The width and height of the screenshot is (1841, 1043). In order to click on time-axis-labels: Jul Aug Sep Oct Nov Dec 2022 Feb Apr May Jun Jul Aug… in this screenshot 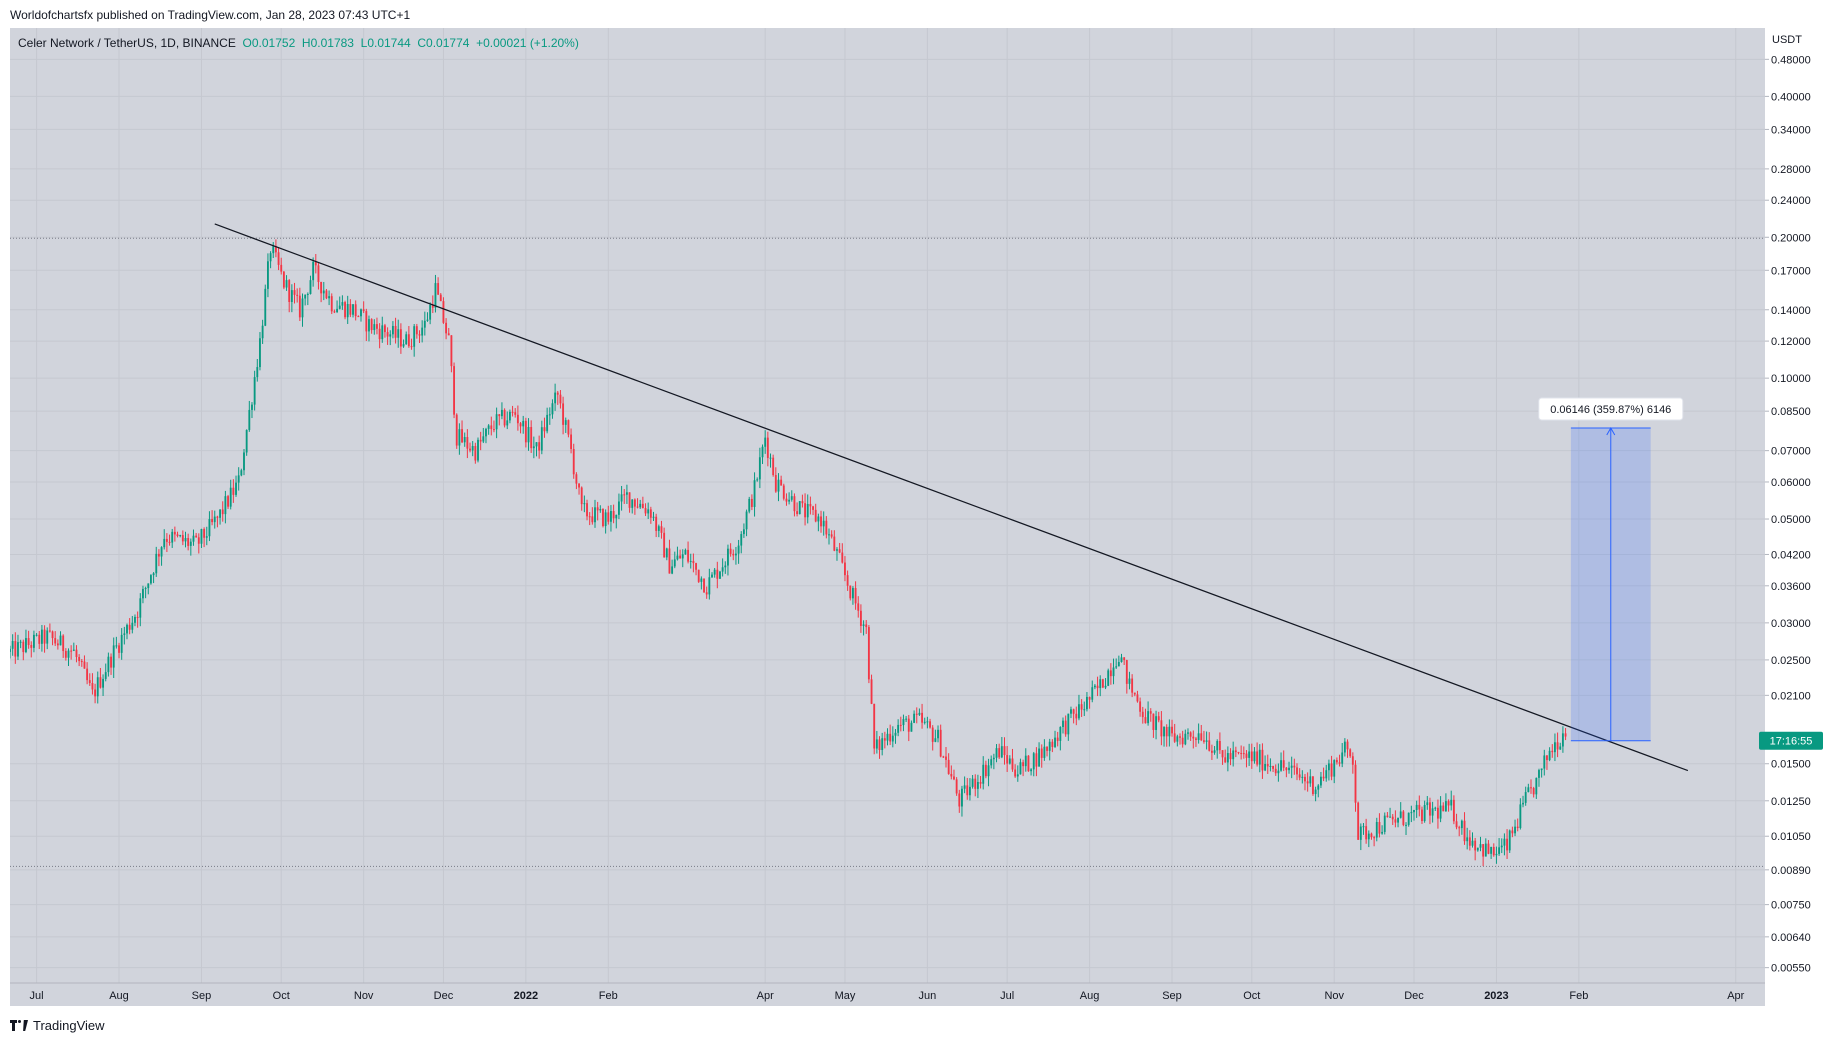, I will do `click(887, 996)`.